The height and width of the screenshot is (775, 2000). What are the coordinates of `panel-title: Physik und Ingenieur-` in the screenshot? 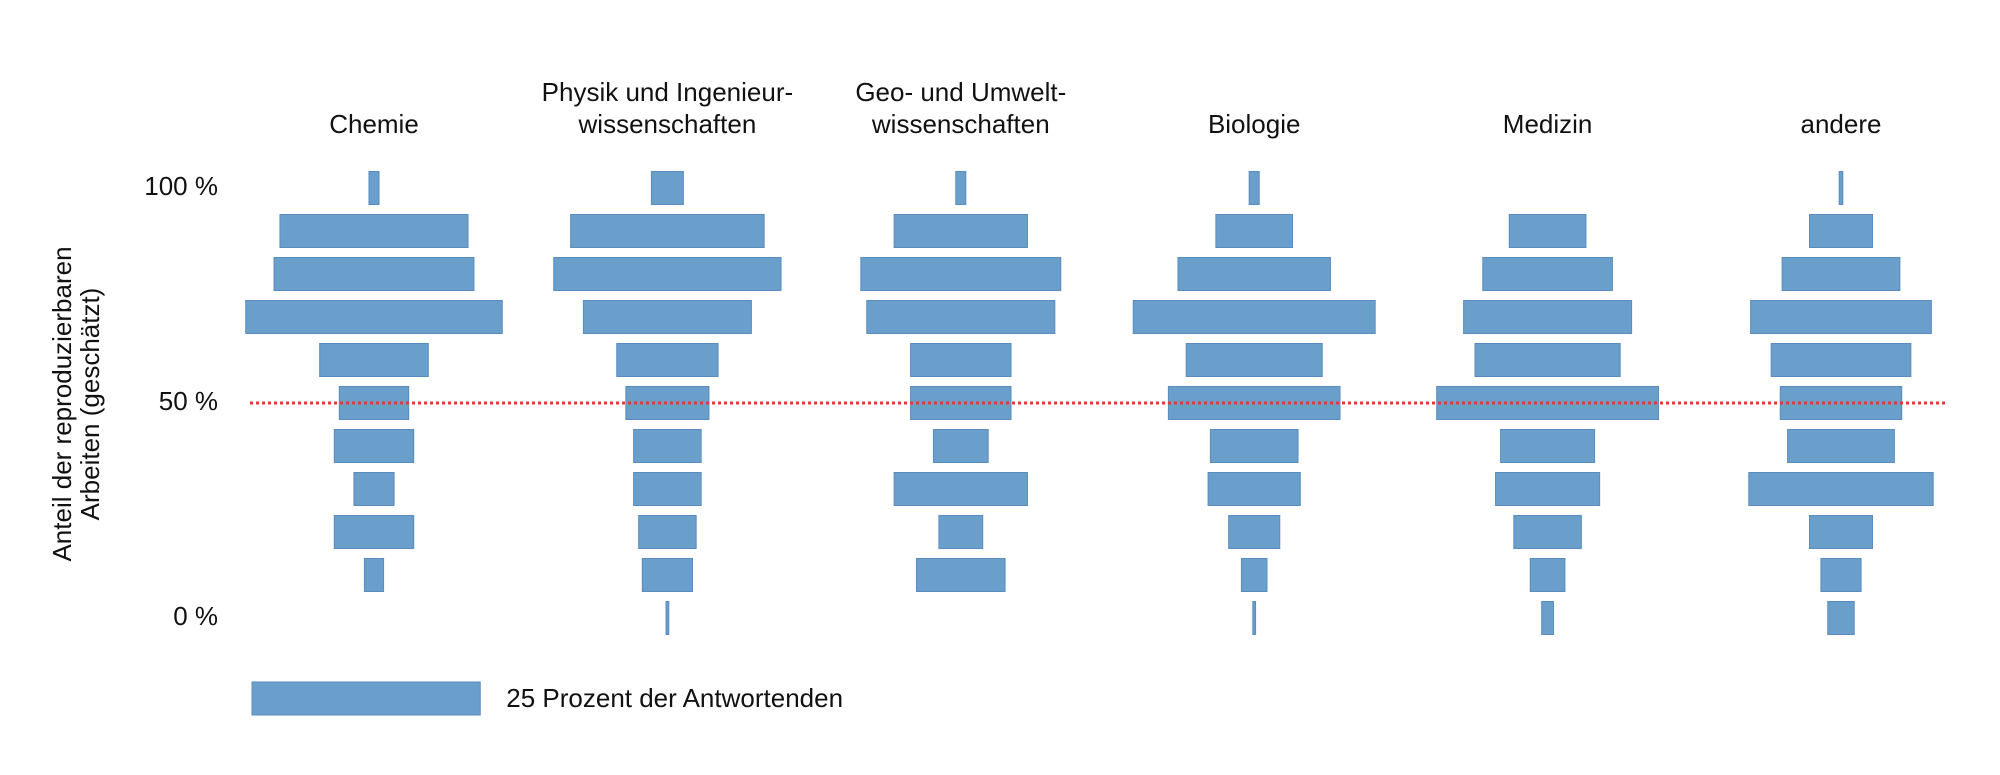 It's located at (667, 92).